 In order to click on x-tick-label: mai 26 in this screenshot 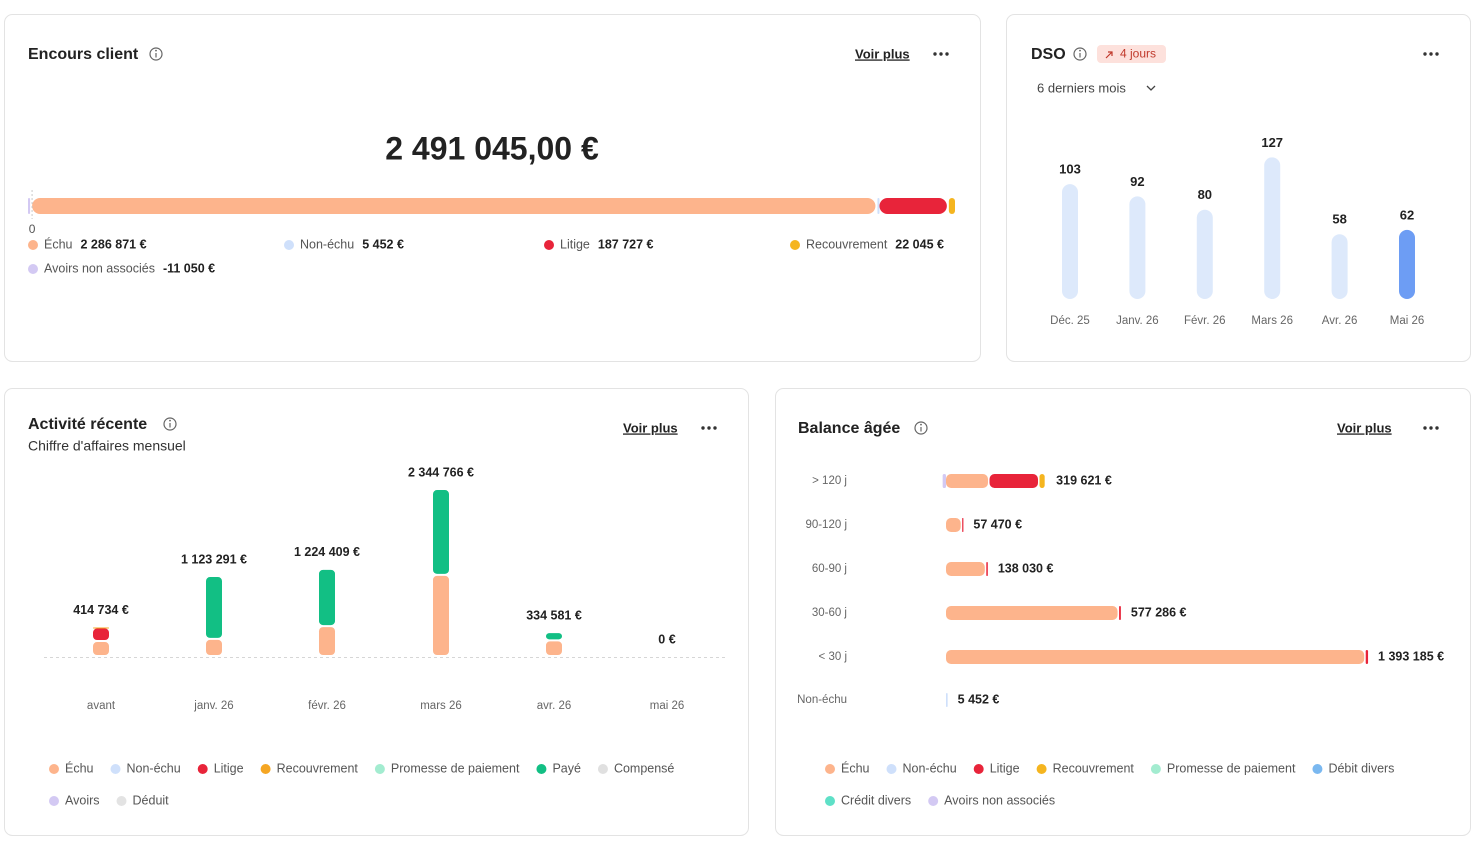, I will do `click(667, 706)`.